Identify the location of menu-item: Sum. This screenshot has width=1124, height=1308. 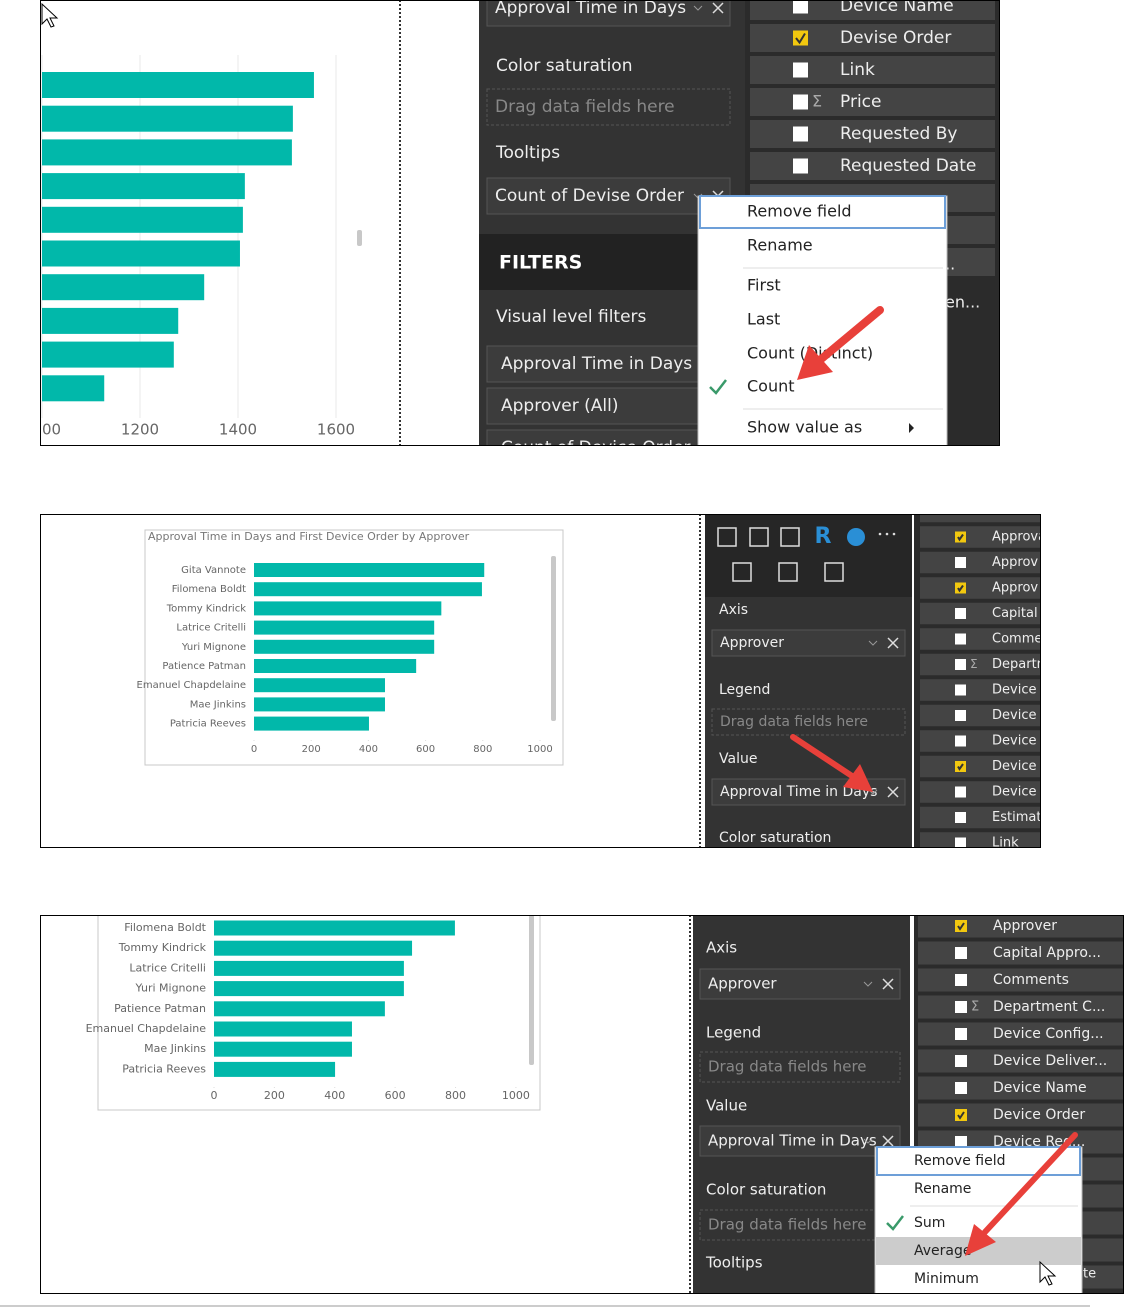
(929, 1223).